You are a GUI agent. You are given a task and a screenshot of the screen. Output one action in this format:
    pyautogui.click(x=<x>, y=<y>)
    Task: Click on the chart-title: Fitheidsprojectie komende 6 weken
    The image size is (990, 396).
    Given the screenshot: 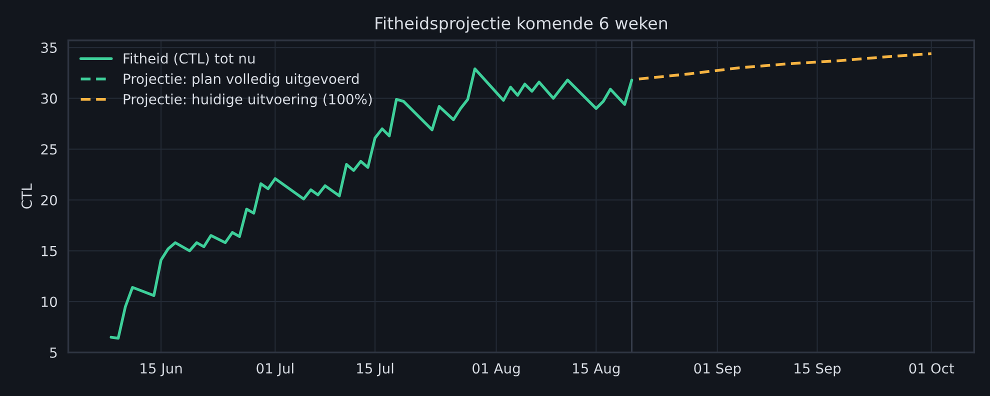 What is the action you would take?
    pyautogui.click(x=521, y=24)
    